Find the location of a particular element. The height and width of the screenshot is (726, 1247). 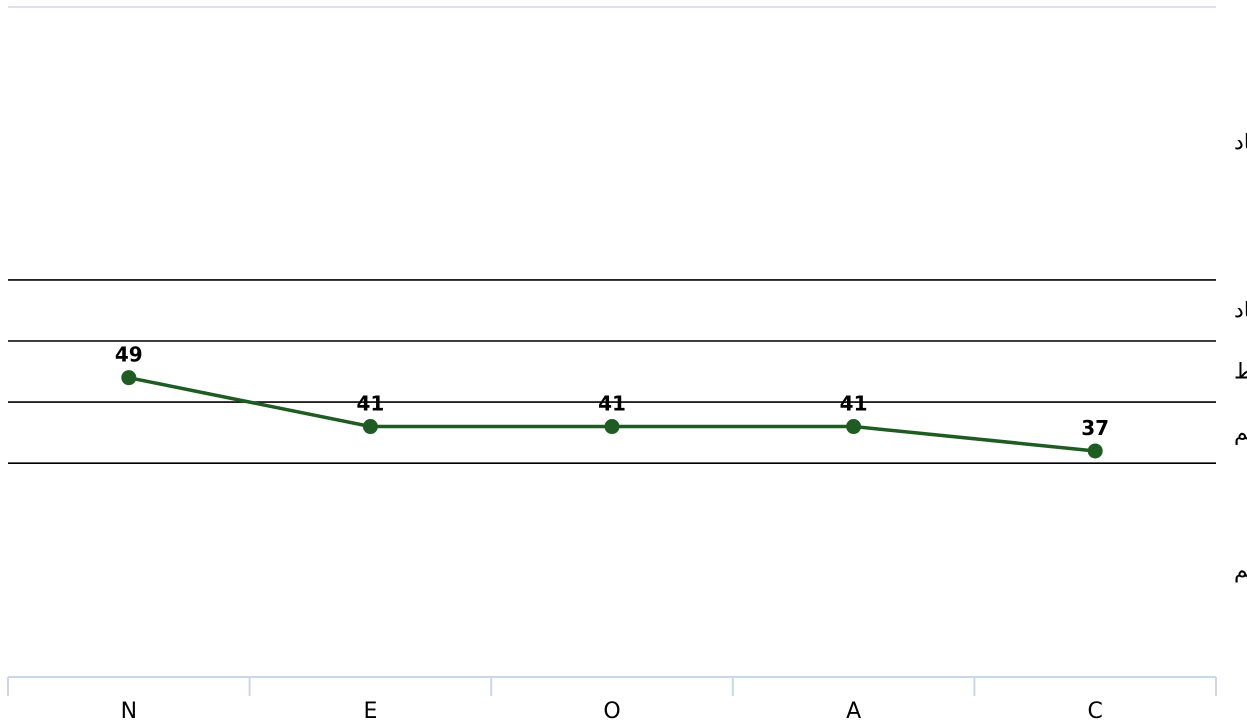

data-point-E is located at coordinates (370, 427).